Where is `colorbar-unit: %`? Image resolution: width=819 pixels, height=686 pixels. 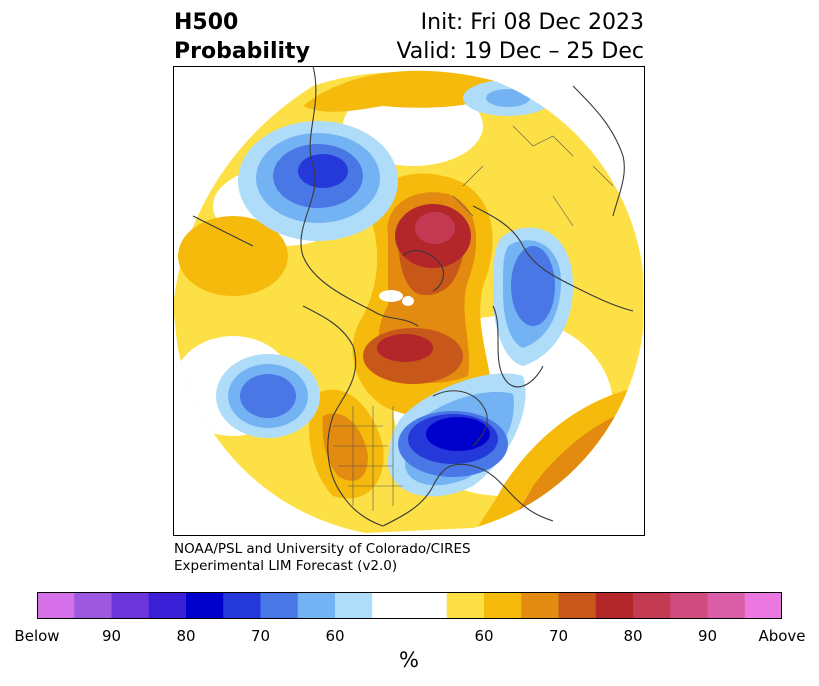 colorbar-unit: % is located at coordinates (409, 660).